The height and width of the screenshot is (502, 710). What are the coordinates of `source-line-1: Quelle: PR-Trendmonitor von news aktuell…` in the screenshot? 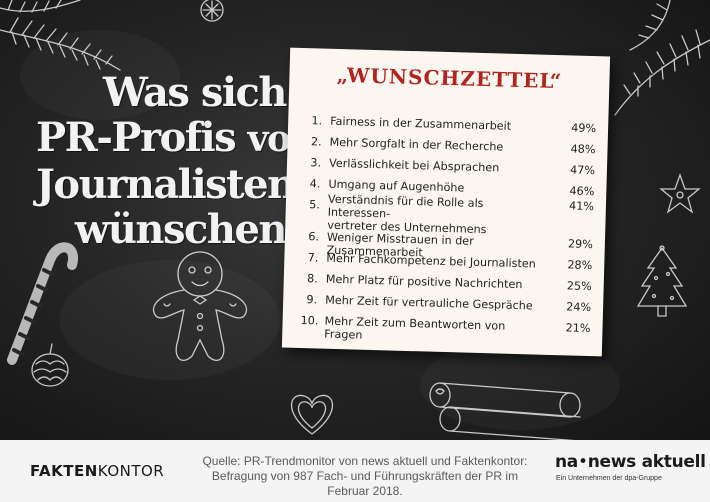 It's located at (365, 461).